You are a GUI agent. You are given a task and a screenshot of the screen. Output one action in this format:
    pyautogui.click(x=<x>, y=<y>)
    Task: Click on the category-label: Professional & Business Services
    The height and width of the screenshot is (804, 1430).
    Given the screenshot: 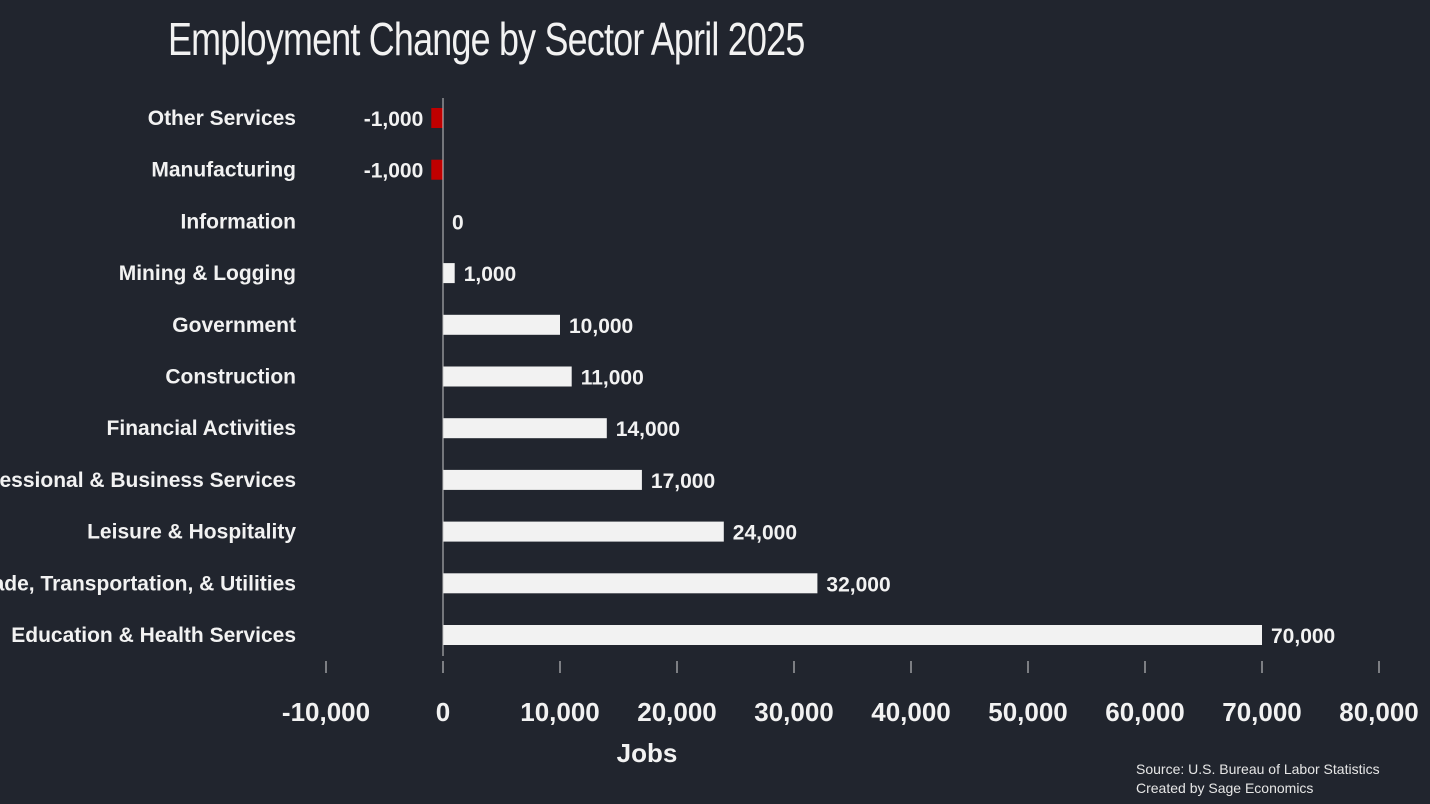 What is the action you would take?
    pyautogui.click(x=148, y=480)
    